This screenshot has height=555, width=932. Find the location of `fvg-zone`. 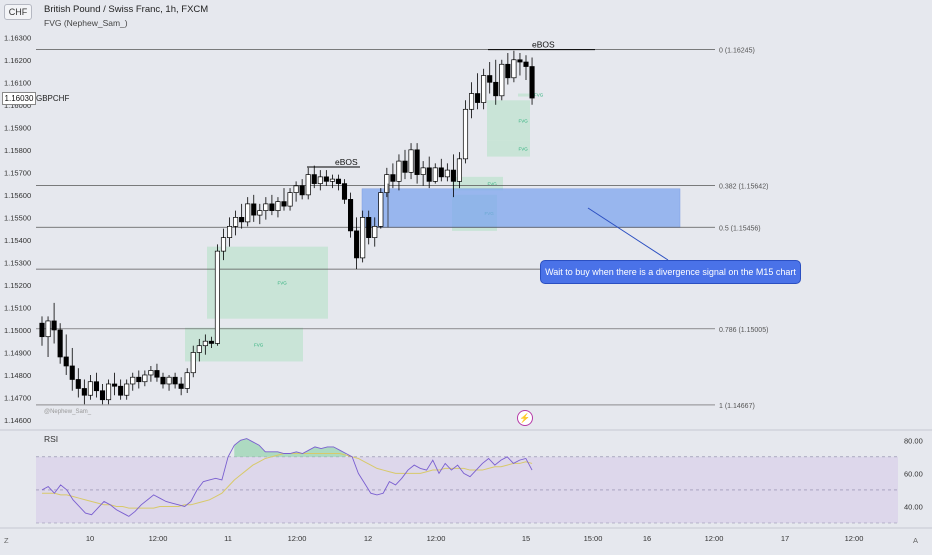

fvg-zone is located at coordinates (477, 183).